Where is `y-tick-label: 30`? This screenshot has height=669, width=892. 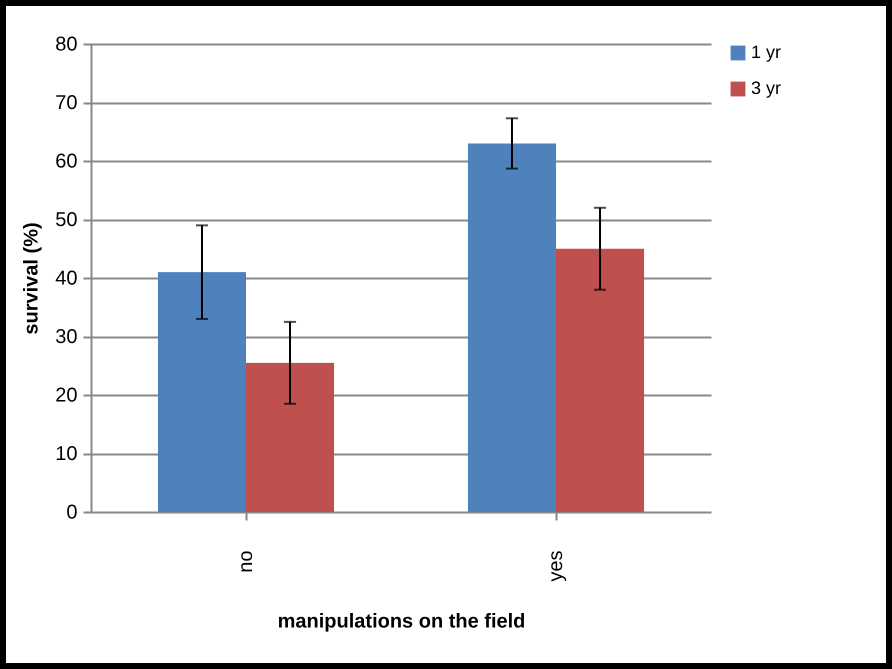
y-tick-label: 30 is located at coordinates (66, 337).